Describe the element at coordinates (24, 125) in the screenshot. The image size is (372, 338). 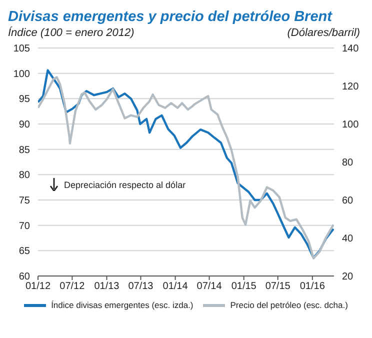
I see `y-tick-label: 90` at that location.